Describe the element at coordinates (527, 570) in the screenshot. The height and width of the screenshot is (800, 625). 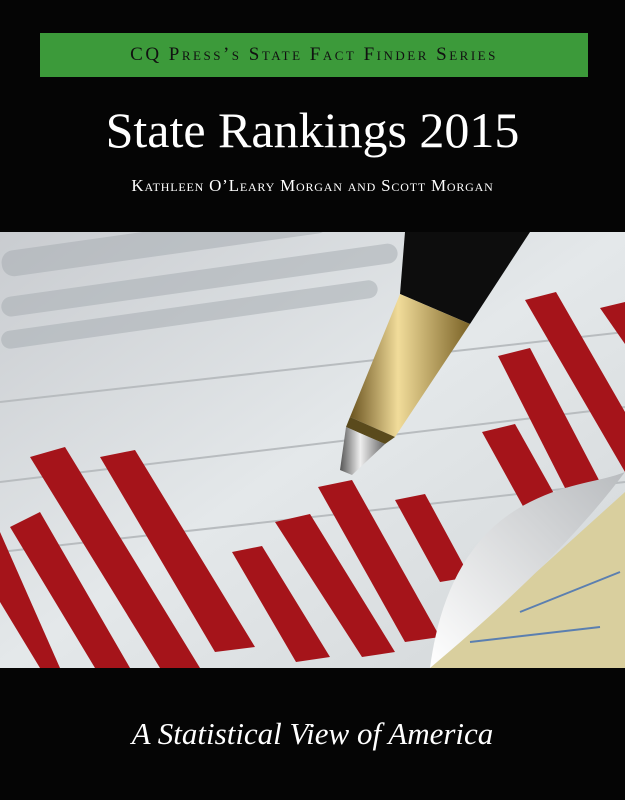
I see `page-curl` at that location.